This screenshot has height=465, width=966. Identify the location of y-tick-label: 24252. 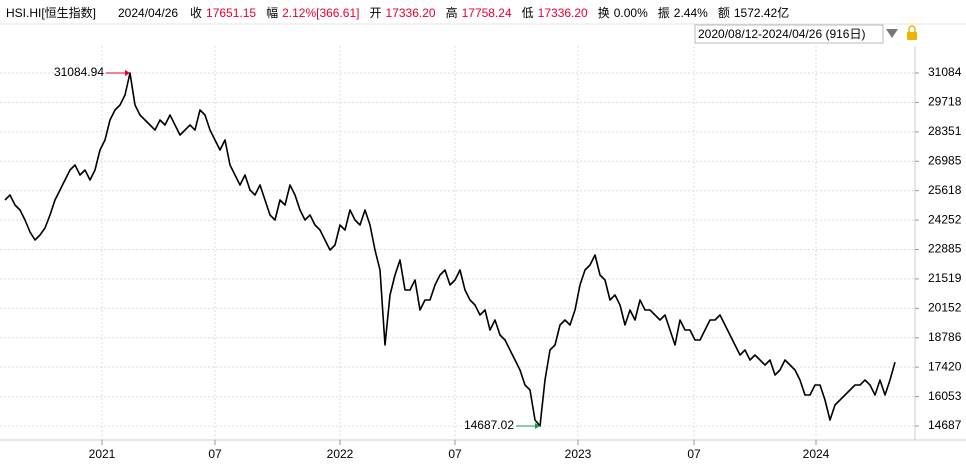
(945, 219).